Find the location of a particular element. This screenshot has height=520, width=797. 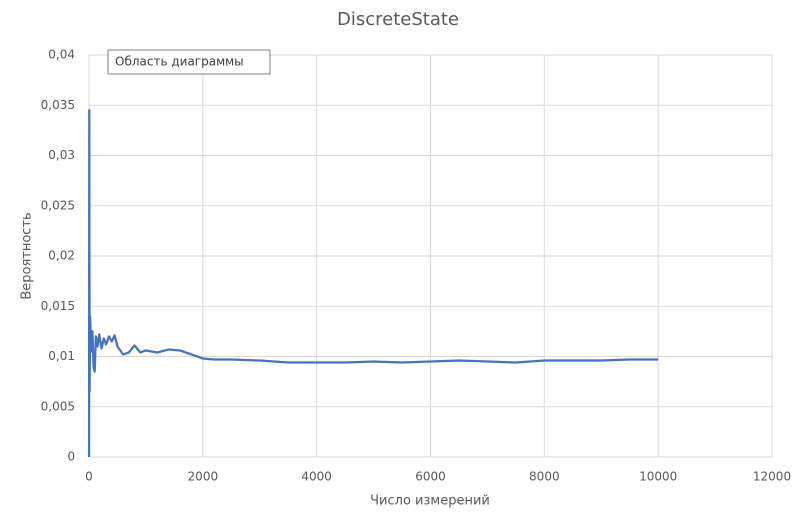

tooltip-box is located at coordinates (189, 62).